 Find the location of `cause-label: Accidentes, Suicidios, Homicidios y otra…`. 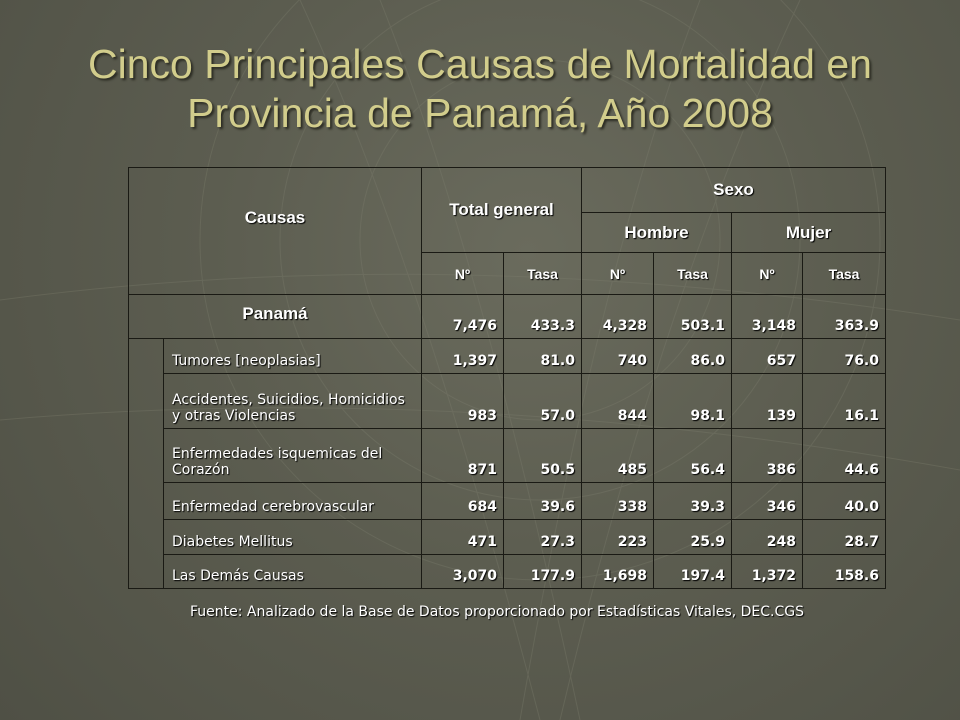

cause-label: Accidentes, Suicidios, Homicidios y otra… is located at coordinates (292, 401).